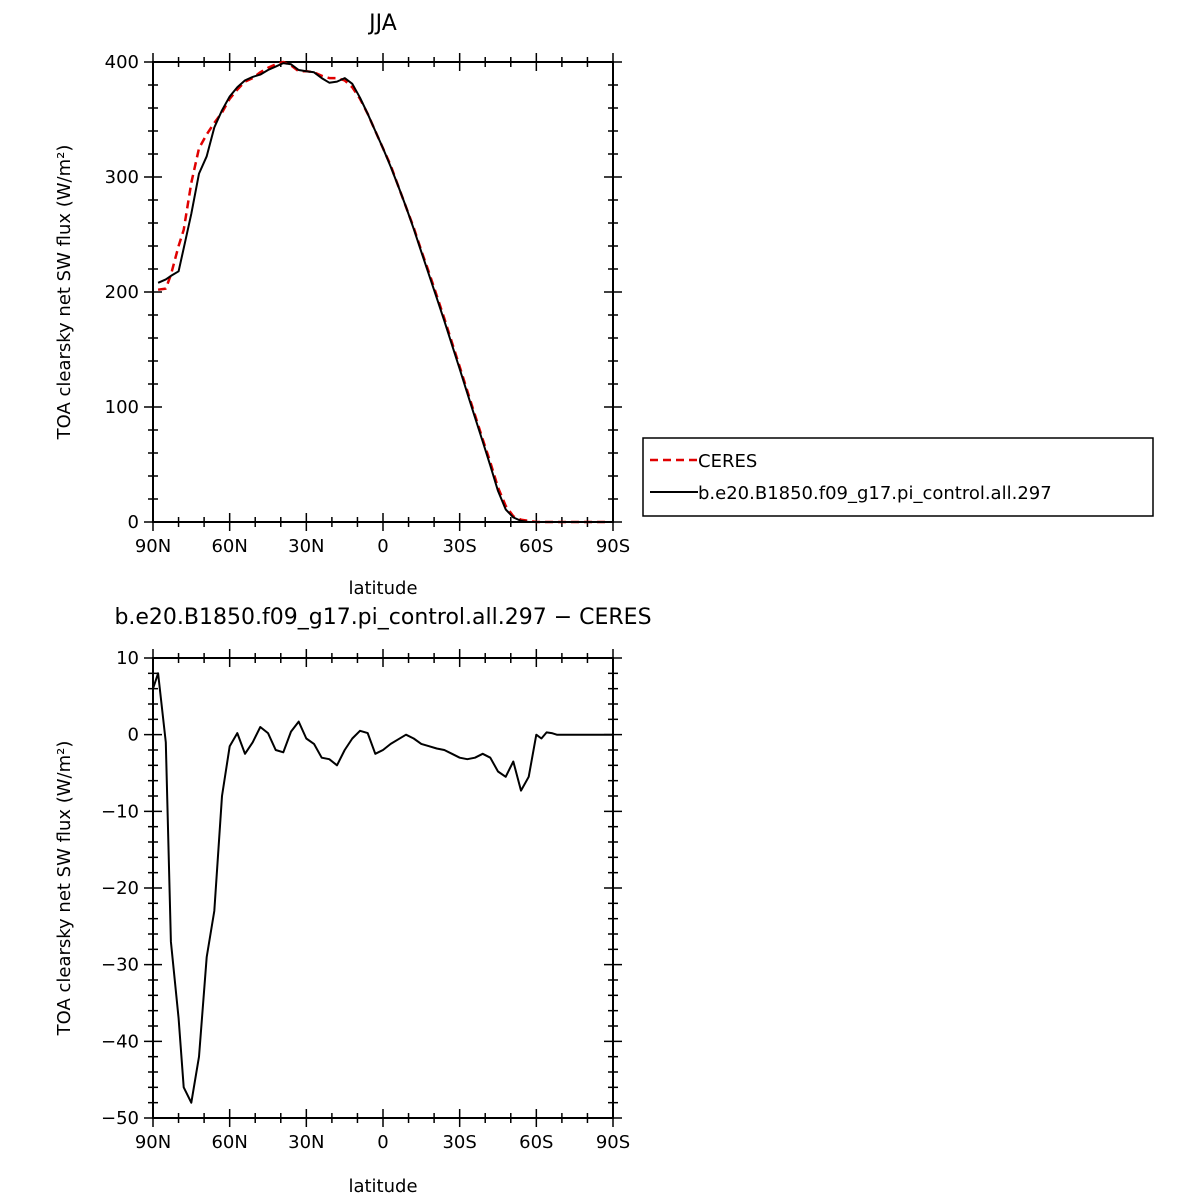 This screenshot has height=1204, width=1204. I want to click on bottom-series-lines, so click(382, 888).